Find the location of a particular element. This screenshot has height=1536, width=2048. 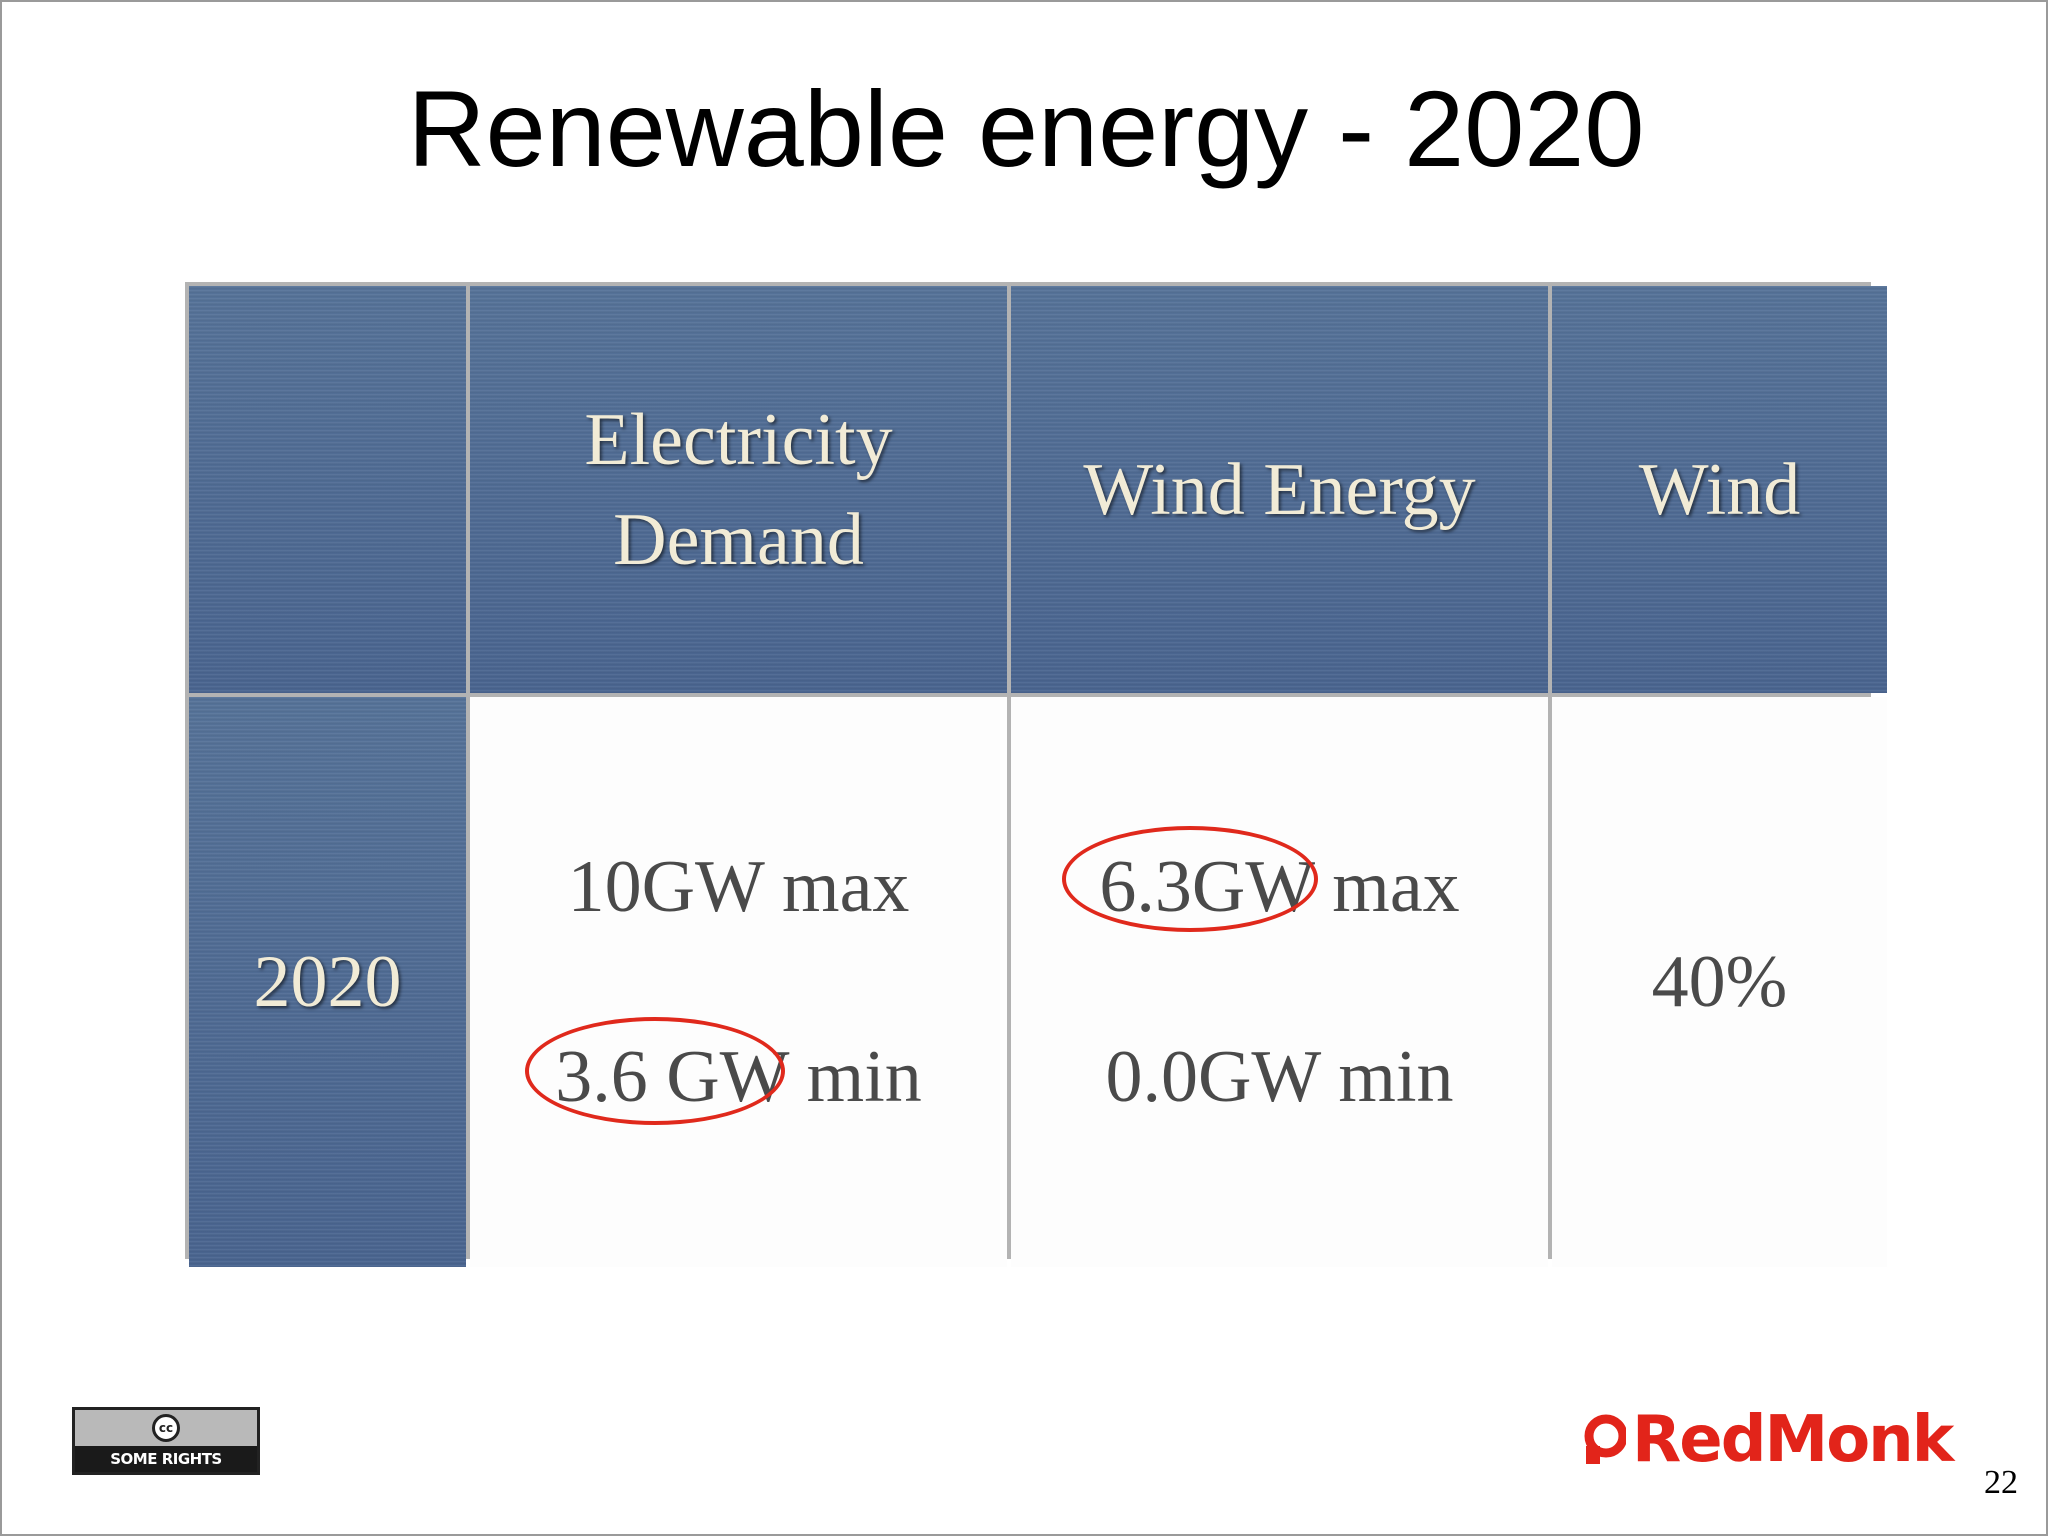

highlight-ellipse-wind-max is located at coordinates (1190, 879).